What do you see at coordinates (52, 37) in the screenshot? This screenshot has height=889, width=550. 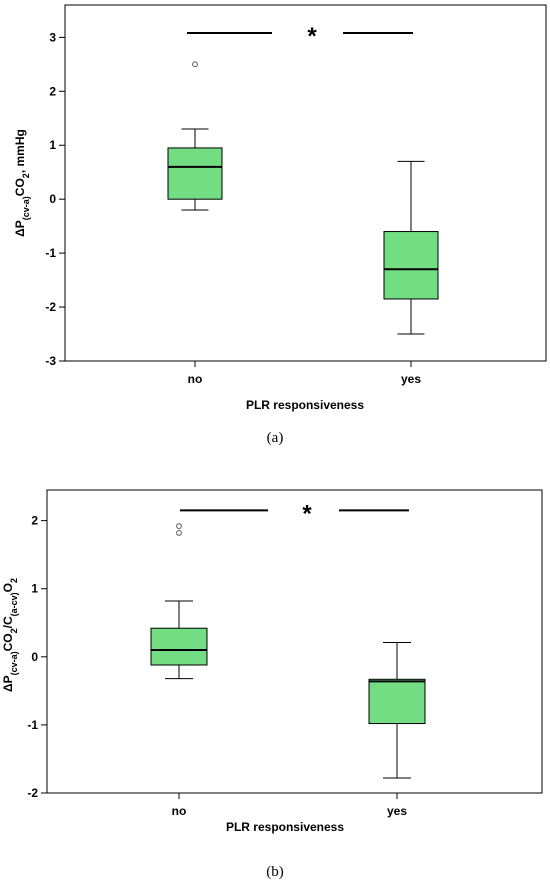 I see `y-tick-label: 3` at bounding box center [52, 37].